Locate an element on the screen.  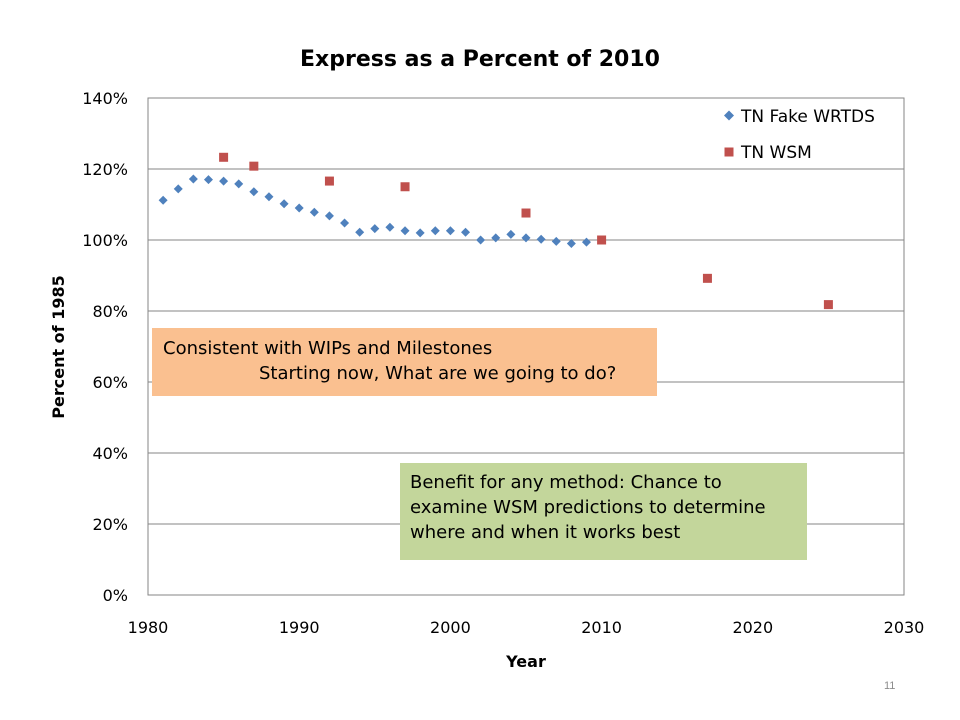
page-number: 11 is located at coordinates (890, 686).